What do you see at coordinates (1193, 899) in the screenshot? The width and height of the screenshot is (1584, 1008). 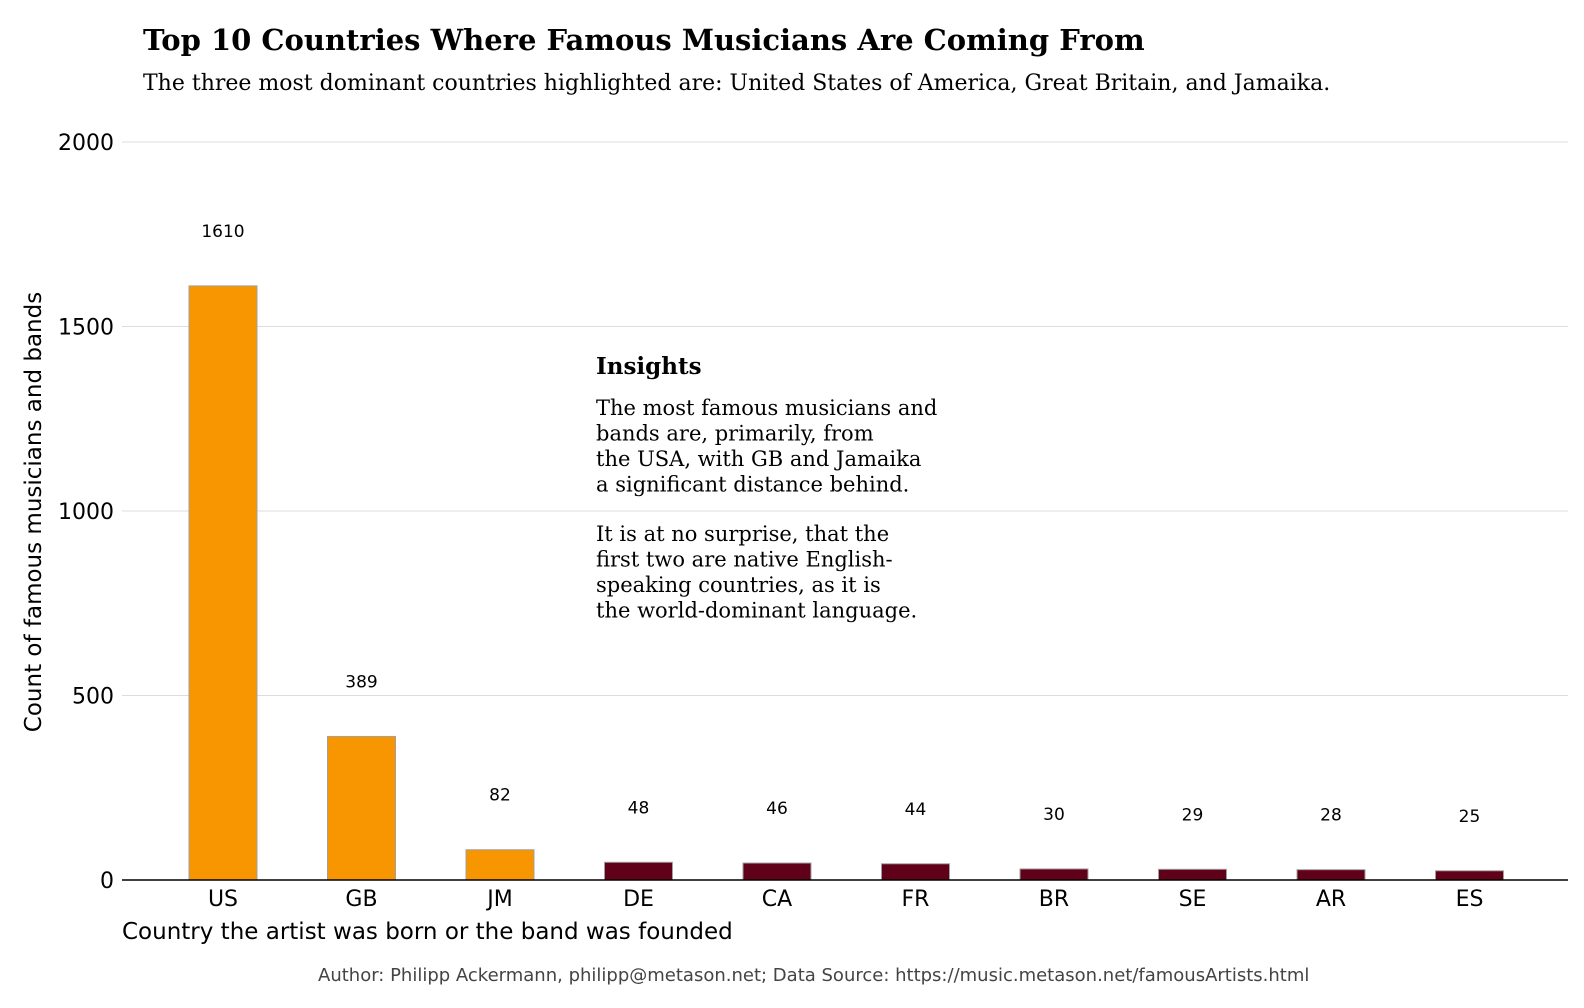 I see `x-tick-label-se: SE` at bounding box center [1193, 899].